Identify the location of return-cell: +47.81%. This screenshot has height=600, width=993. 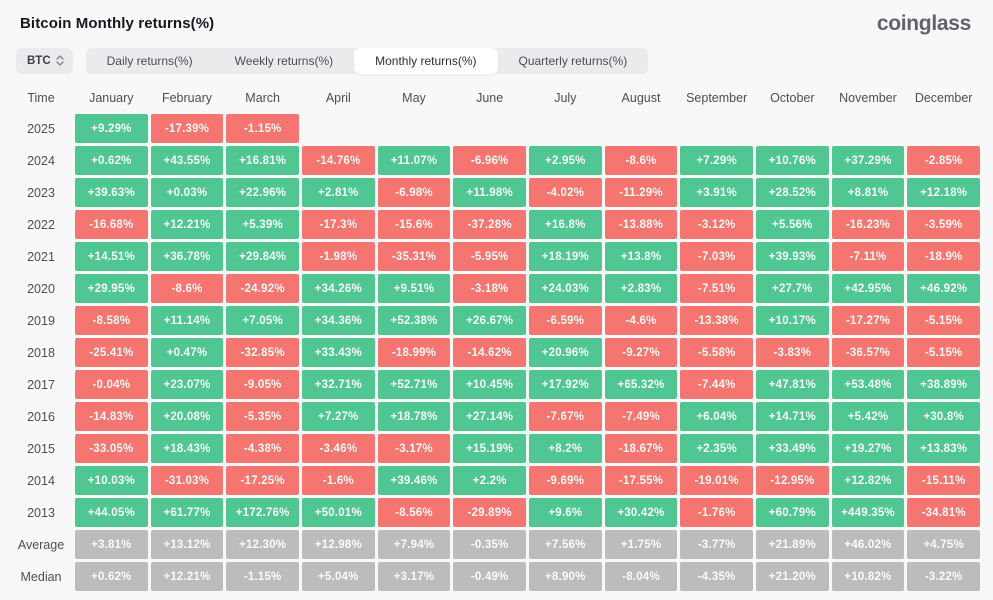
(792, 384).